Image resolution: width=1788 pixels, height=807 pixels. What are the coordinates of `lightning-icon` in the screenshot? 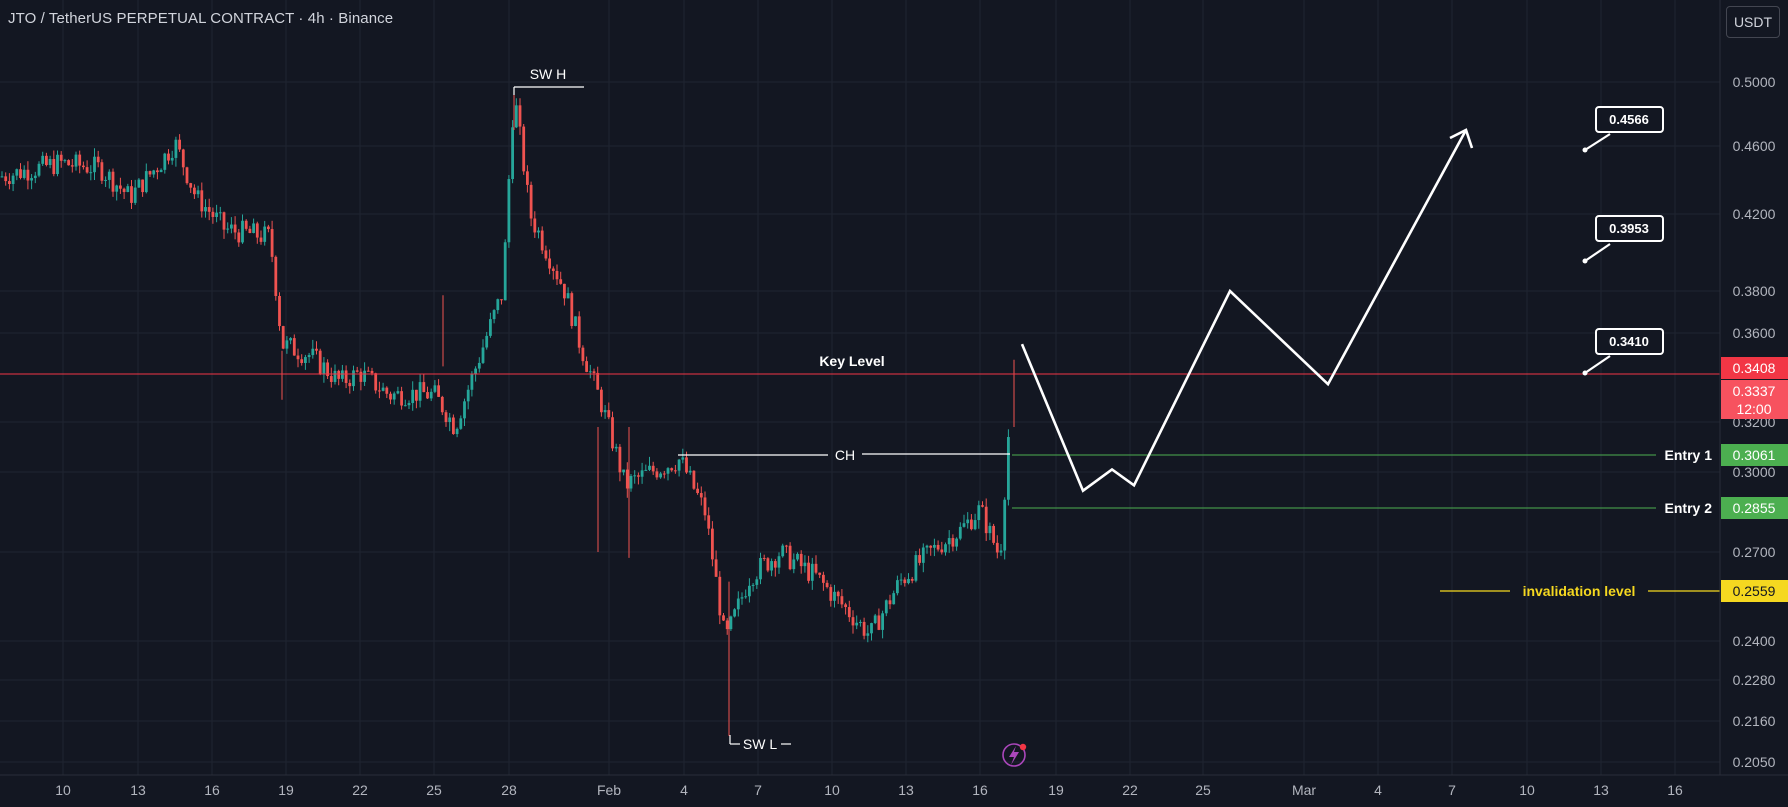 It's located at (1014, 755).